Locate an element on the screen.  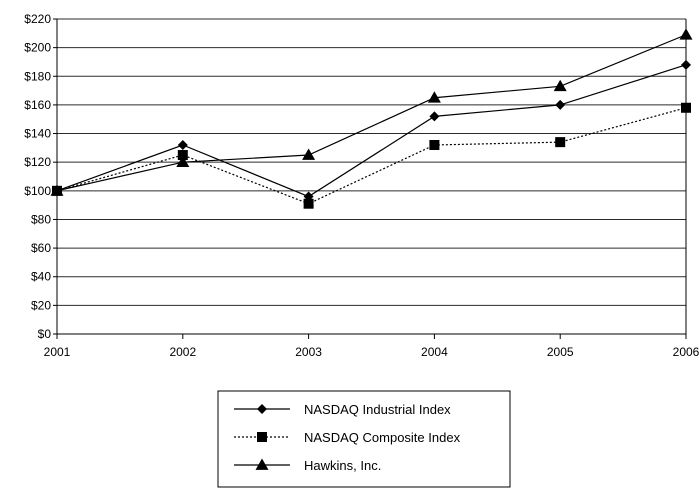
y-tick-label: $180 is located at coordinates (37, 76).